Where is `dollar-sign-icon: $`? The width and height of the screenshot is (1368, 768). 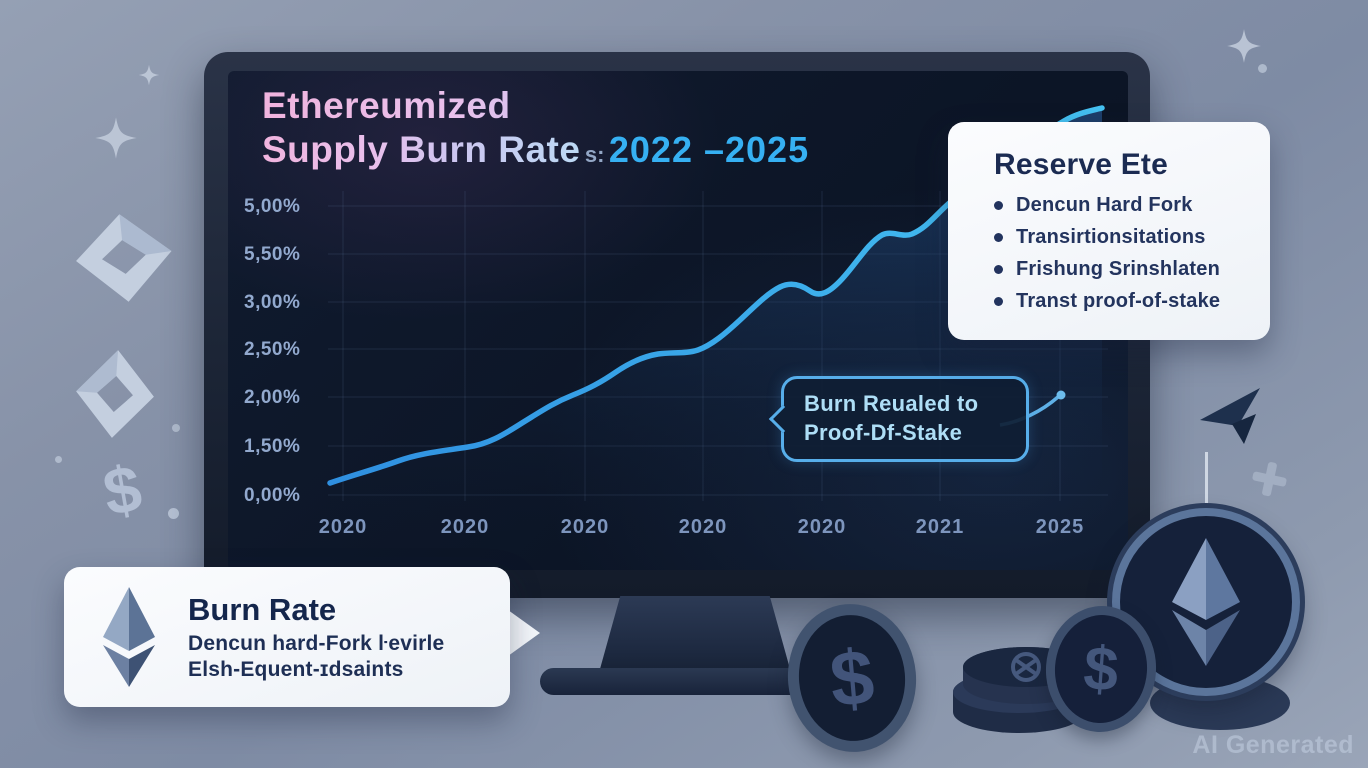
dollar-sign-icon: $ is located at coordinates (122, 490).